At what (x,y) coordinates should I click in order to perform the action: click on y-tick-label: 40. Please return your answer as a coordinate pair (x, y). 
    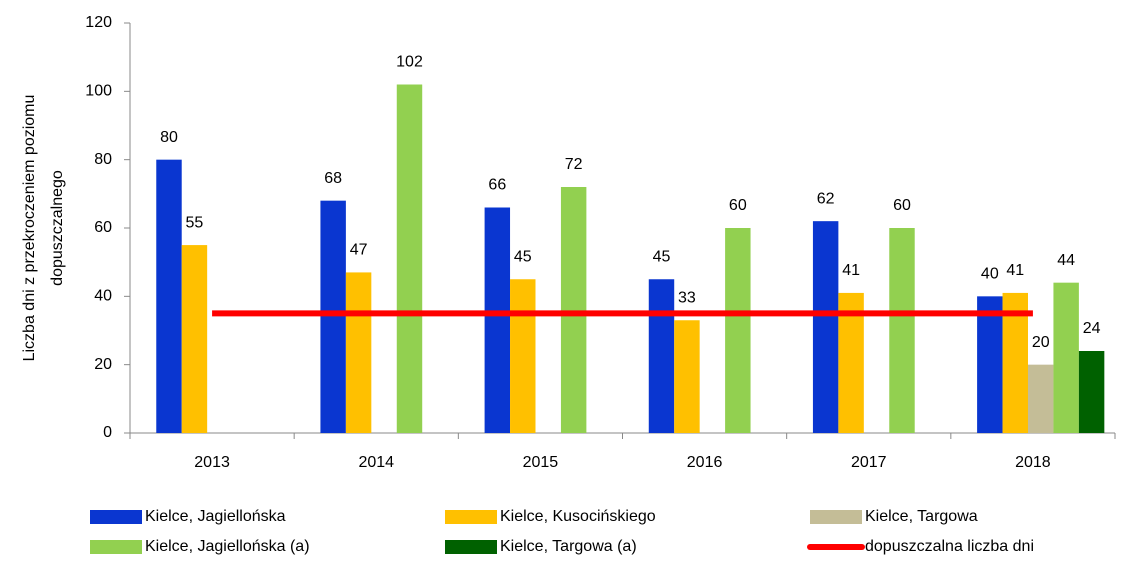
    Looking at the image, I should click on (103, 296).